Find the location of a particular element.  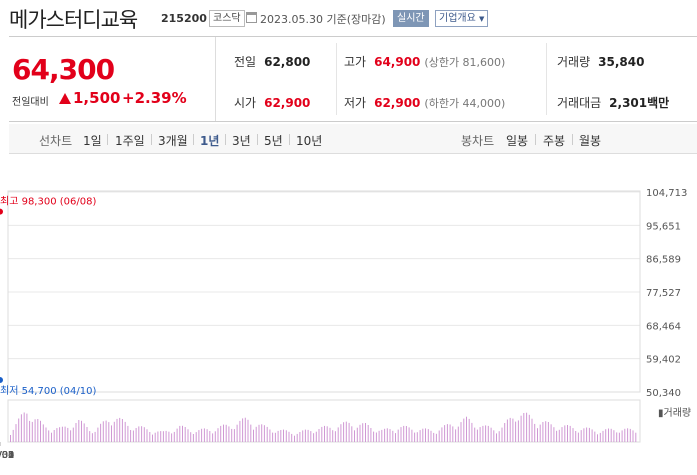

prev-close-value: 62,800 is located at coordinates (287, 62).